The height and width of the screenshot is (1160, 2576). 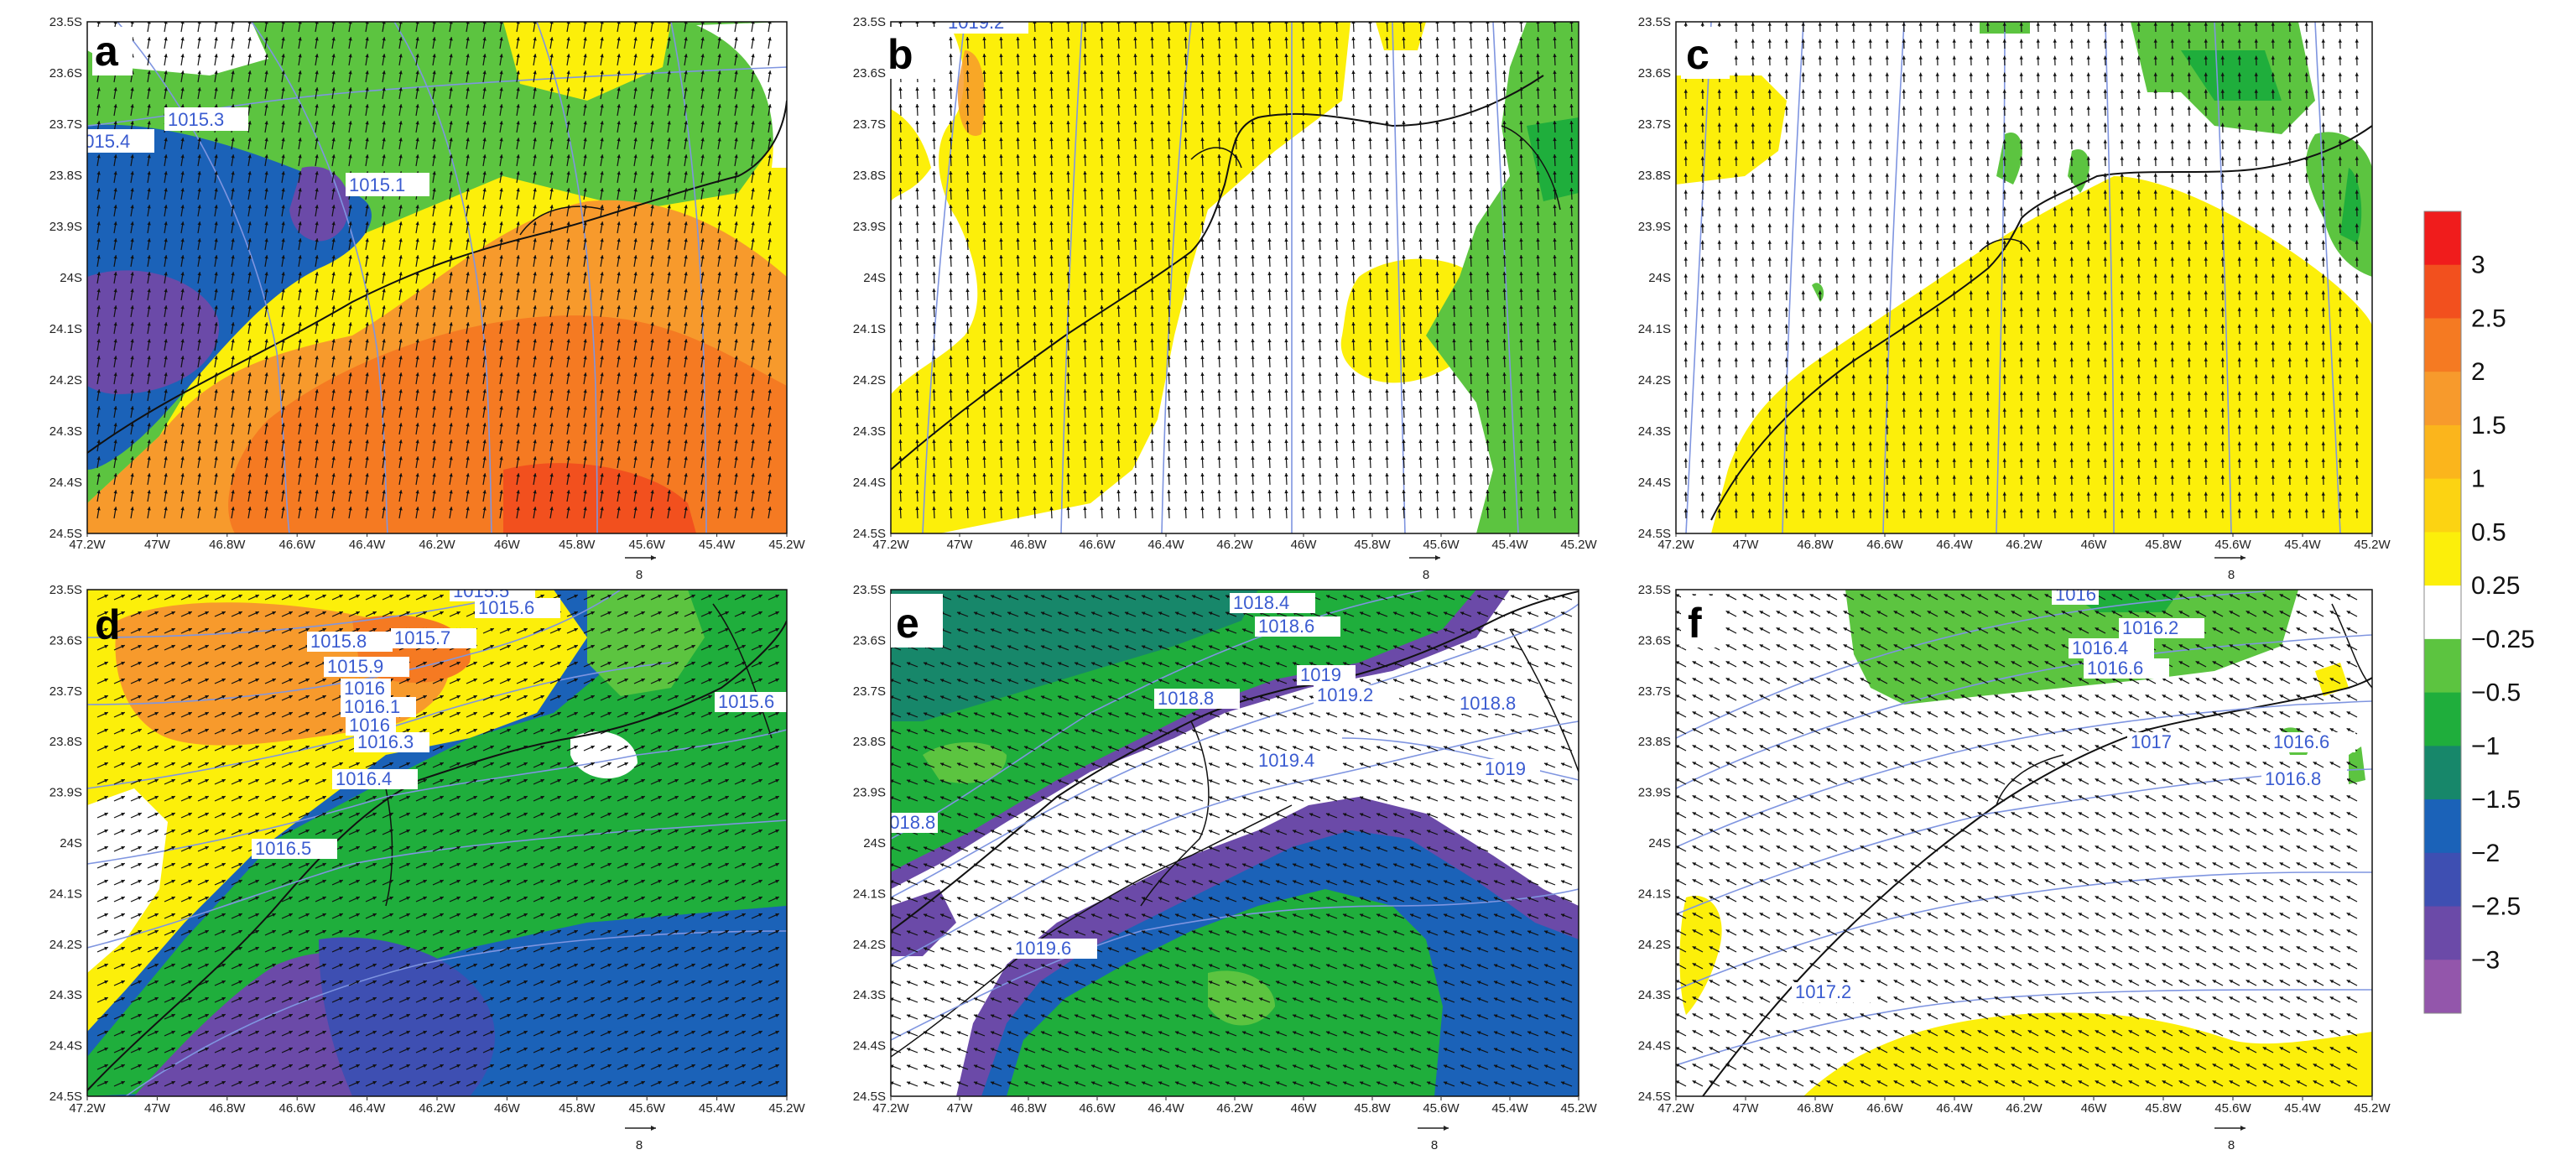 I want to click on panel-a-letter: a, so click(x=107, y=51).